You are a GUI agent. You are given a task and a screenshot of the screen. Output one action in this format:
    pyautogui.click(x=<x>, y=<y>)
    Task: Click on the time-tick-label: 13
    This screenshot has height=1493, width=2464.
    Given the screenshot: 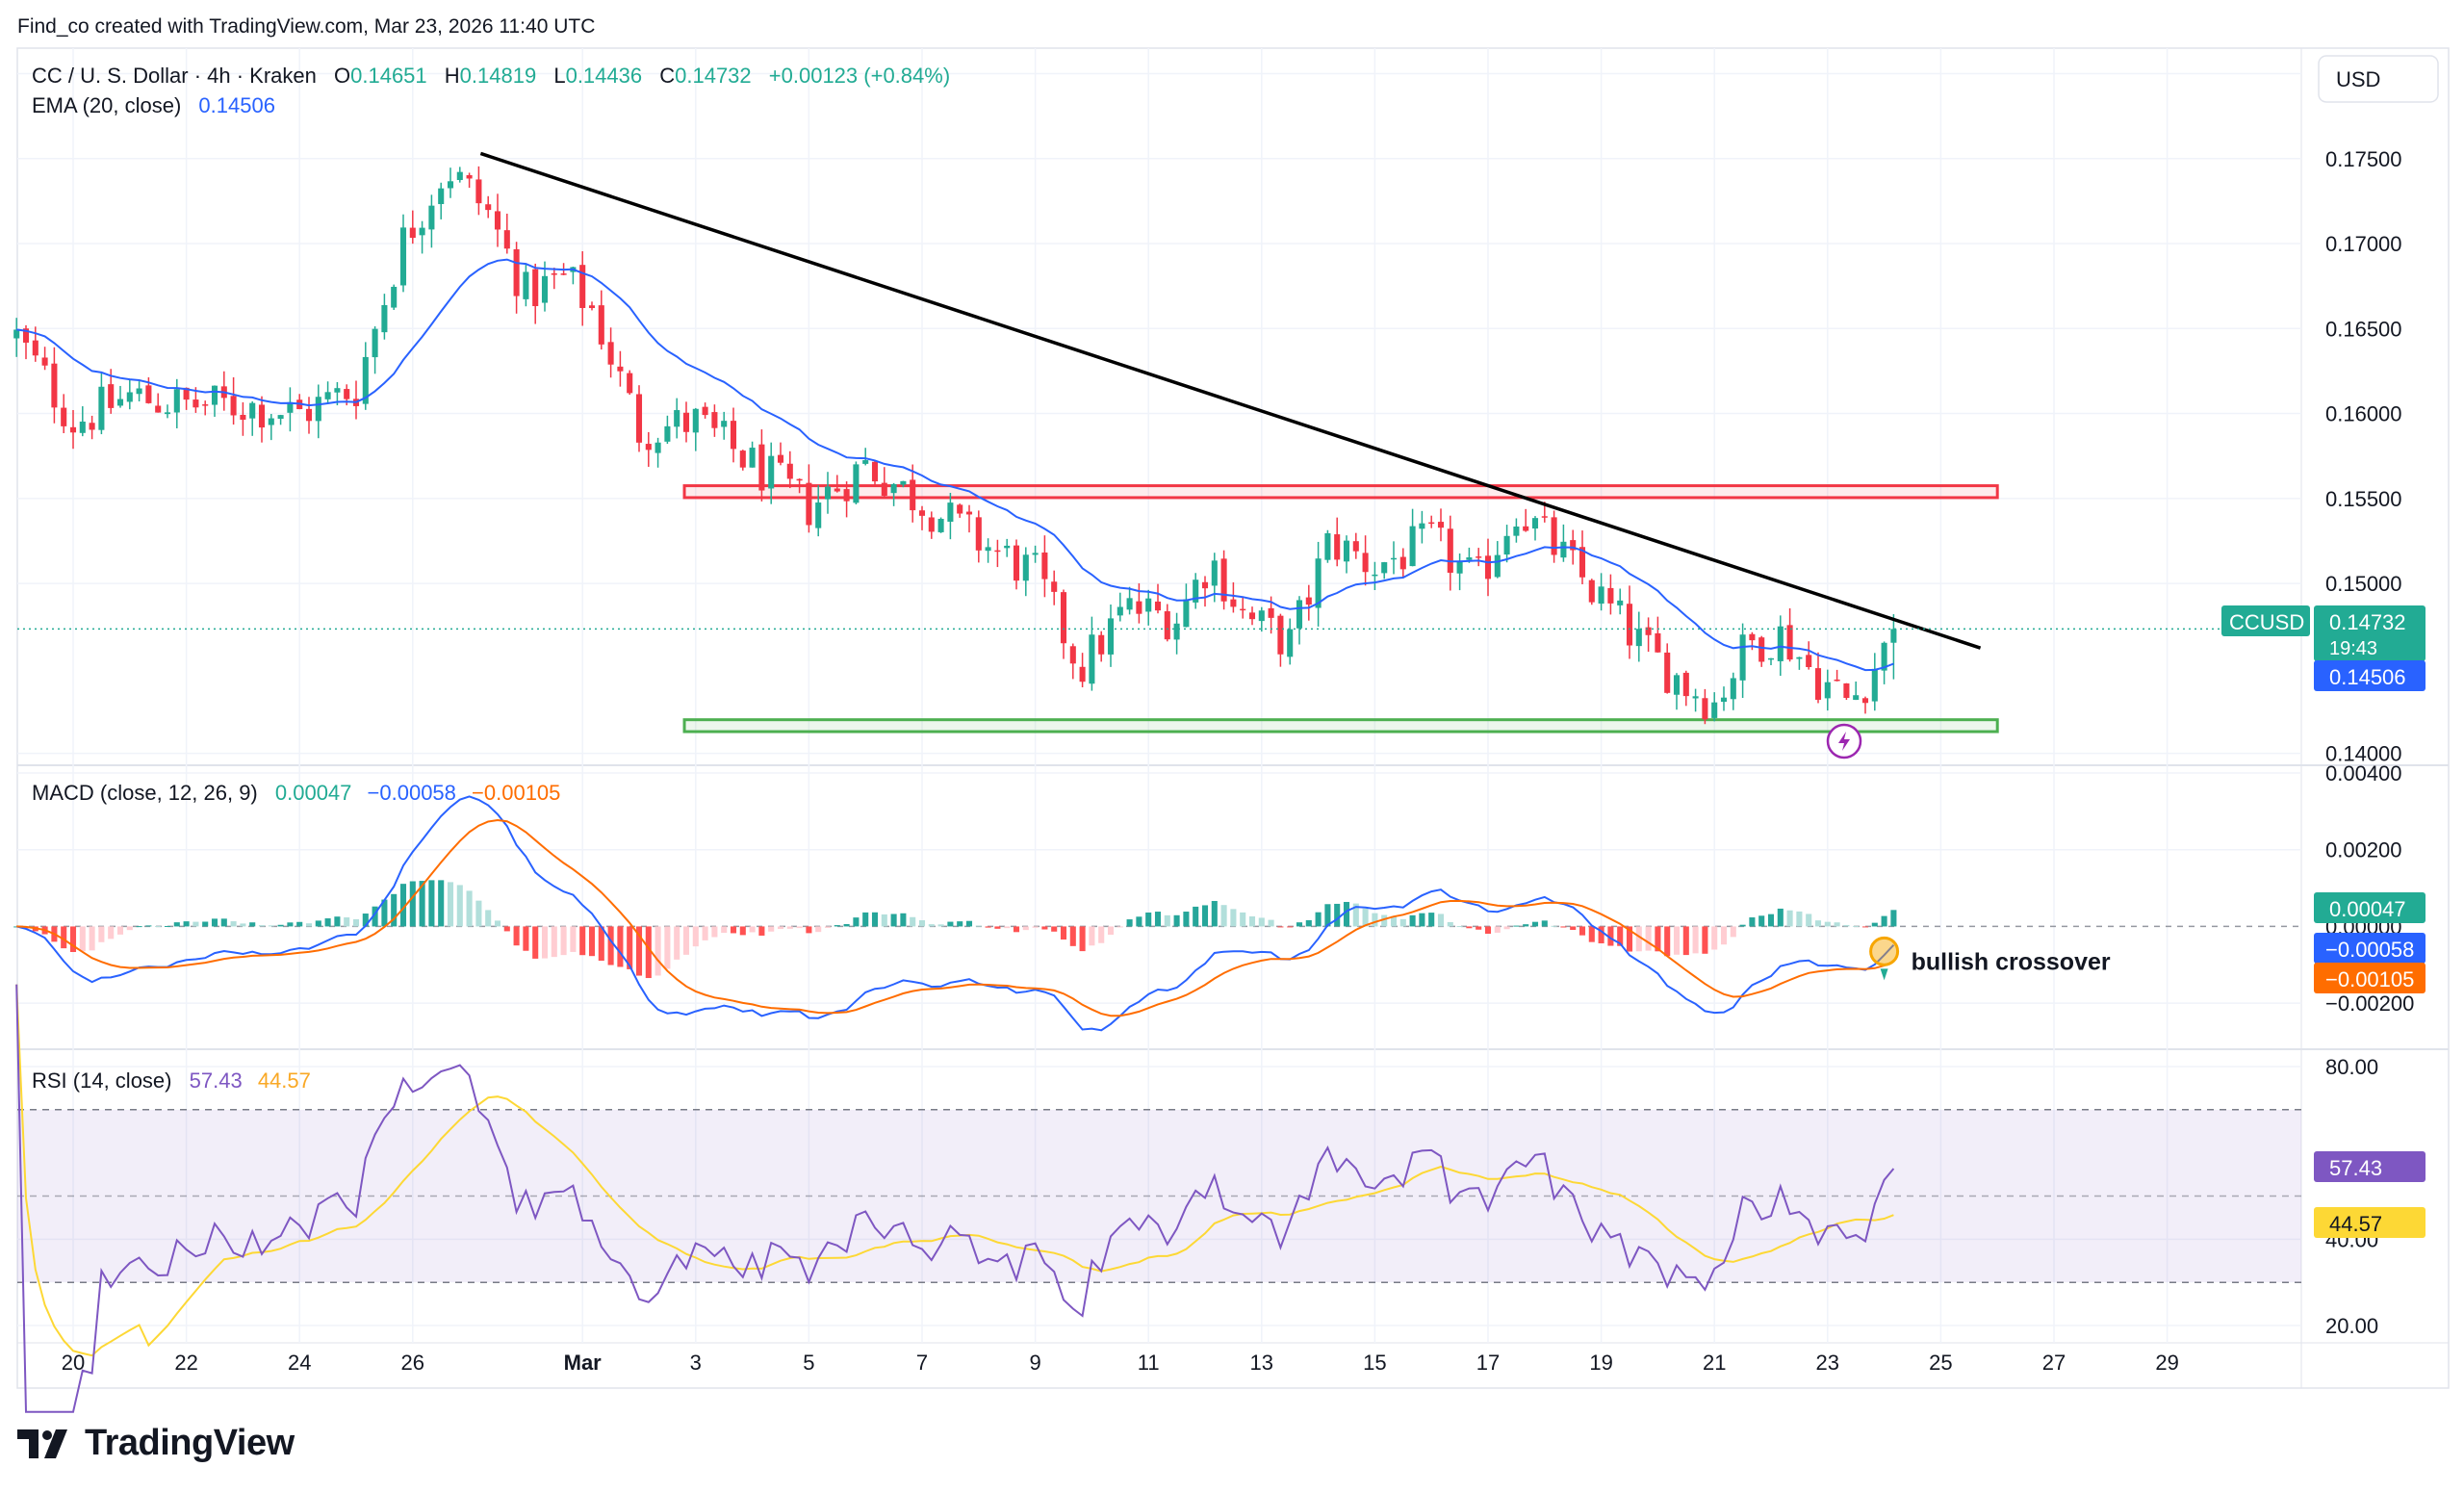 What is the action you would take?
    pyautogui.click(x=1261, y=1363)
    